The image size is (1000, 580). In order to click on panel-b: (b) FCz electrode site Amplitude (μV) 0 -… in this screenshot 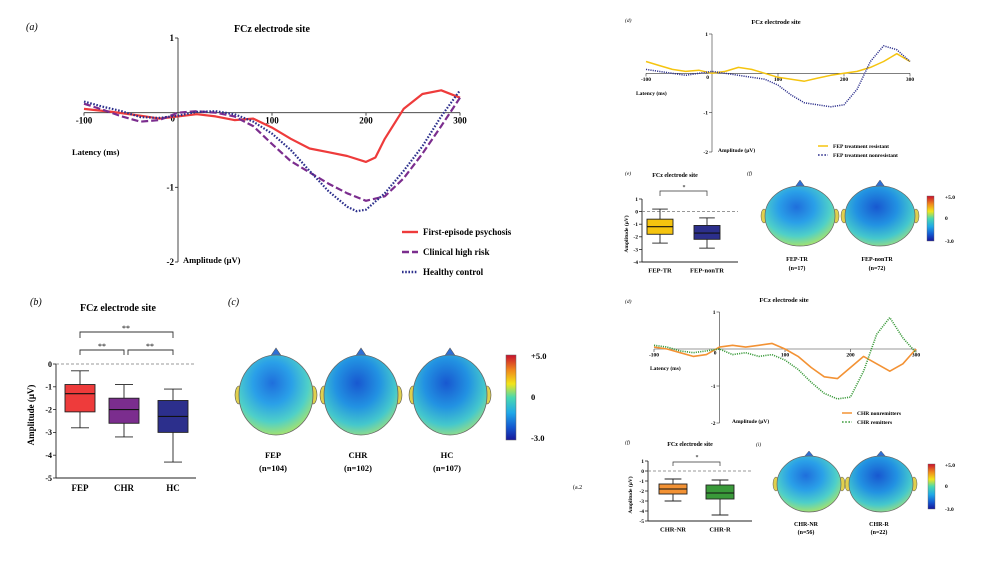, I will do `click(111, 395)`.